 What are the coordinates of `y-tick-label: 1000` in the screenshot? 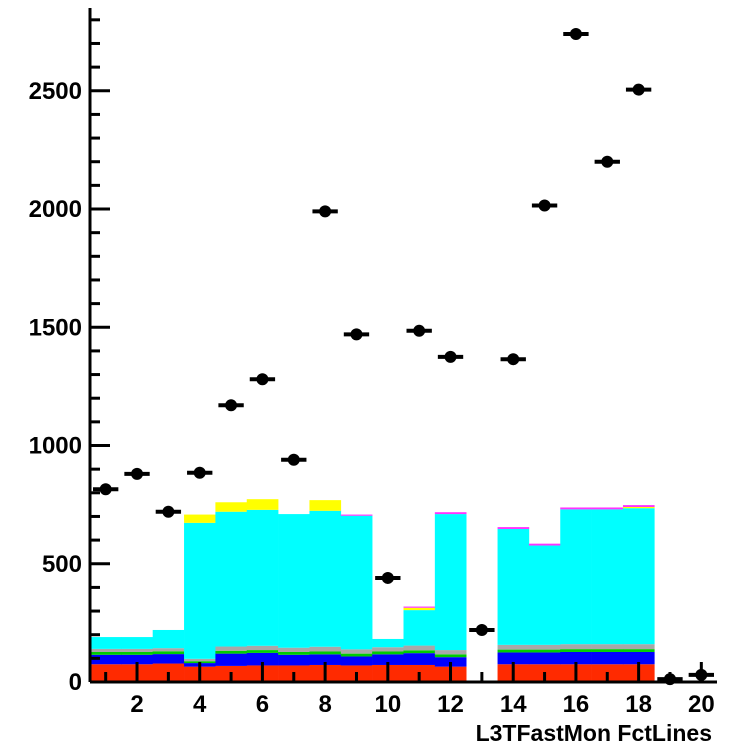 It's located at (55, 446).